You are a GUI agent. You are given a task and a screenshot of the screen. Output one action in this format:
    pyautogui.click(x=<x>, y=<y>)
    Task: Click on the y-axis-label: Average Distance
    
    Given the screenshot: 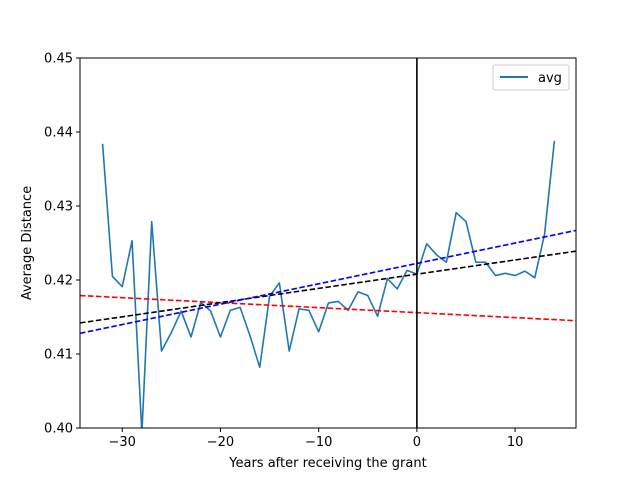 What is the action you would take?
    pyautogui.click(x=27, y=243)
    